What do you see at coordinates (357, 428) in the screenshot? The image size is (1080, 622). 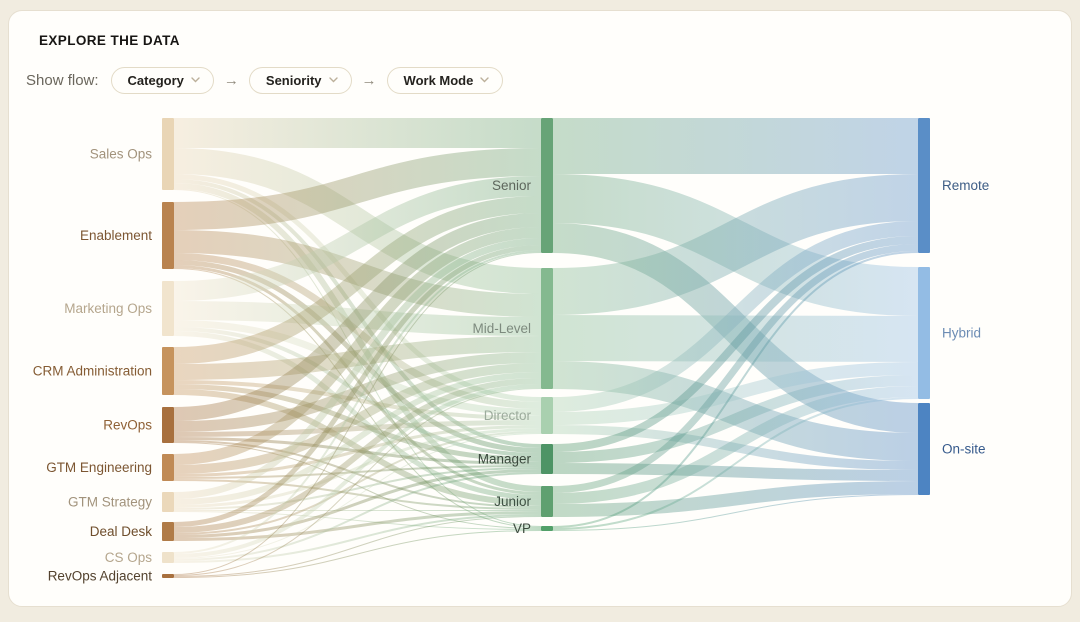 I see `sankey-link-revops-director` at bounding box center [357, 428].